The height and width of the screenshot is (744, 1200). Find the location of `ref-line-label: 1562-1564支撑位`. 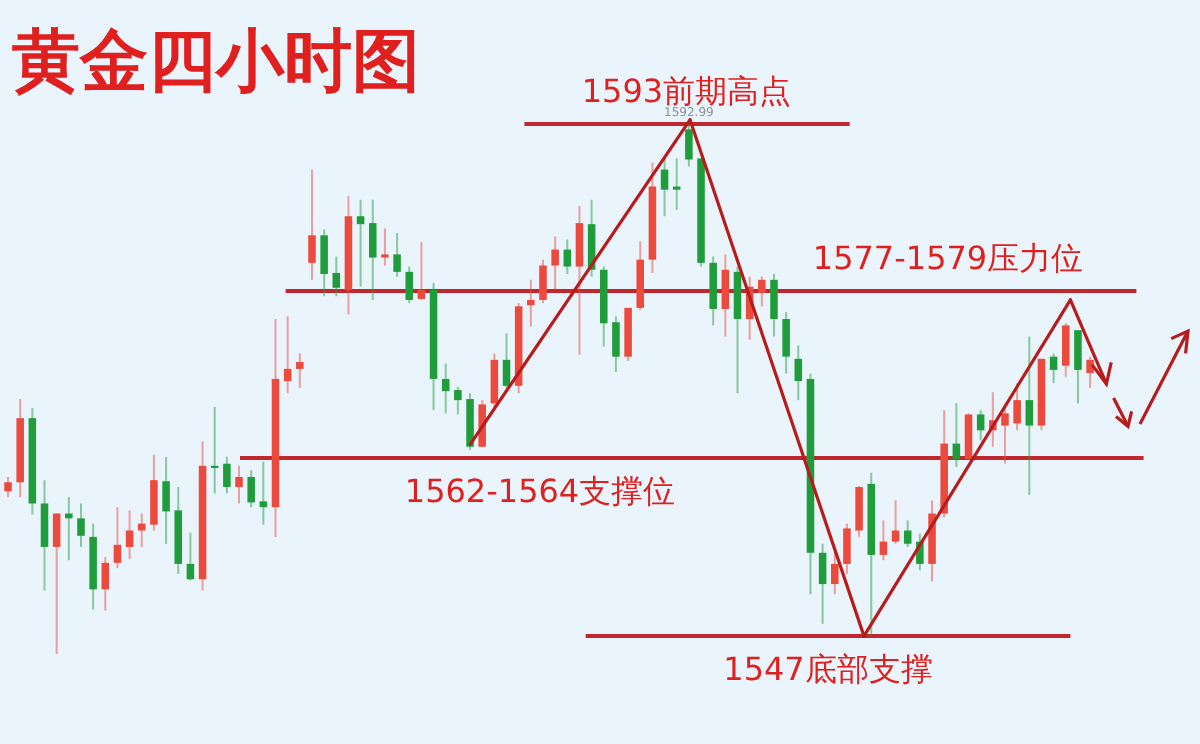

ref-line-label: 1562-1564支撑位 is located at coordinates (540, 490).